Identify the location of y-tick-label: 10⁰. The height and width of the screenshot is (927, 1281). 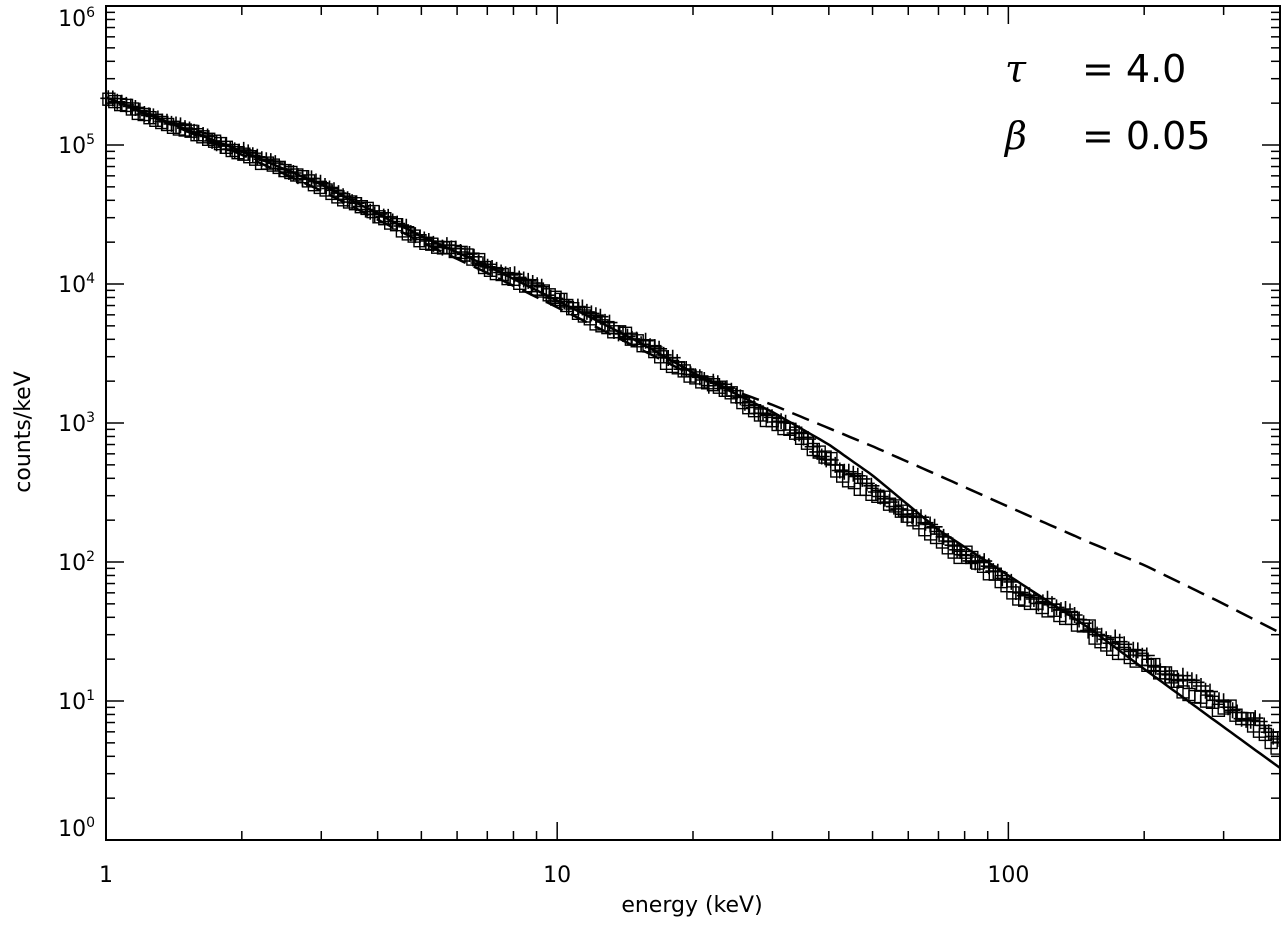
(76, 828).